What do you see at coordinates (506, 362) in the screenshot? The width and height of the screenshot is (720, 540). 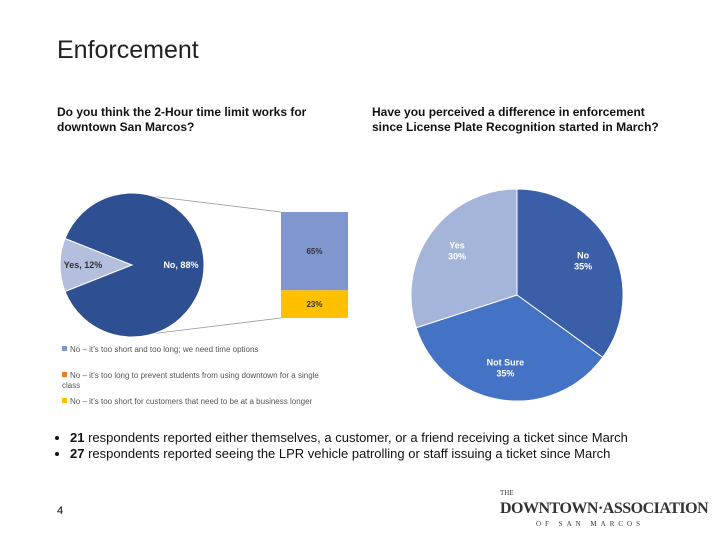 I see `slice-category: Not Sure` at bounding box center [506, 362].